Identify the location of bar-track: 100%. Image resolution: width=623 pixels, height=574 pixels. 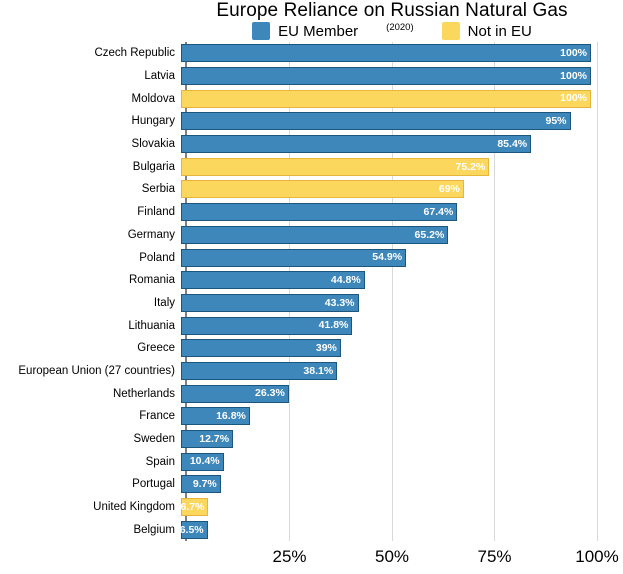
(386, 76).